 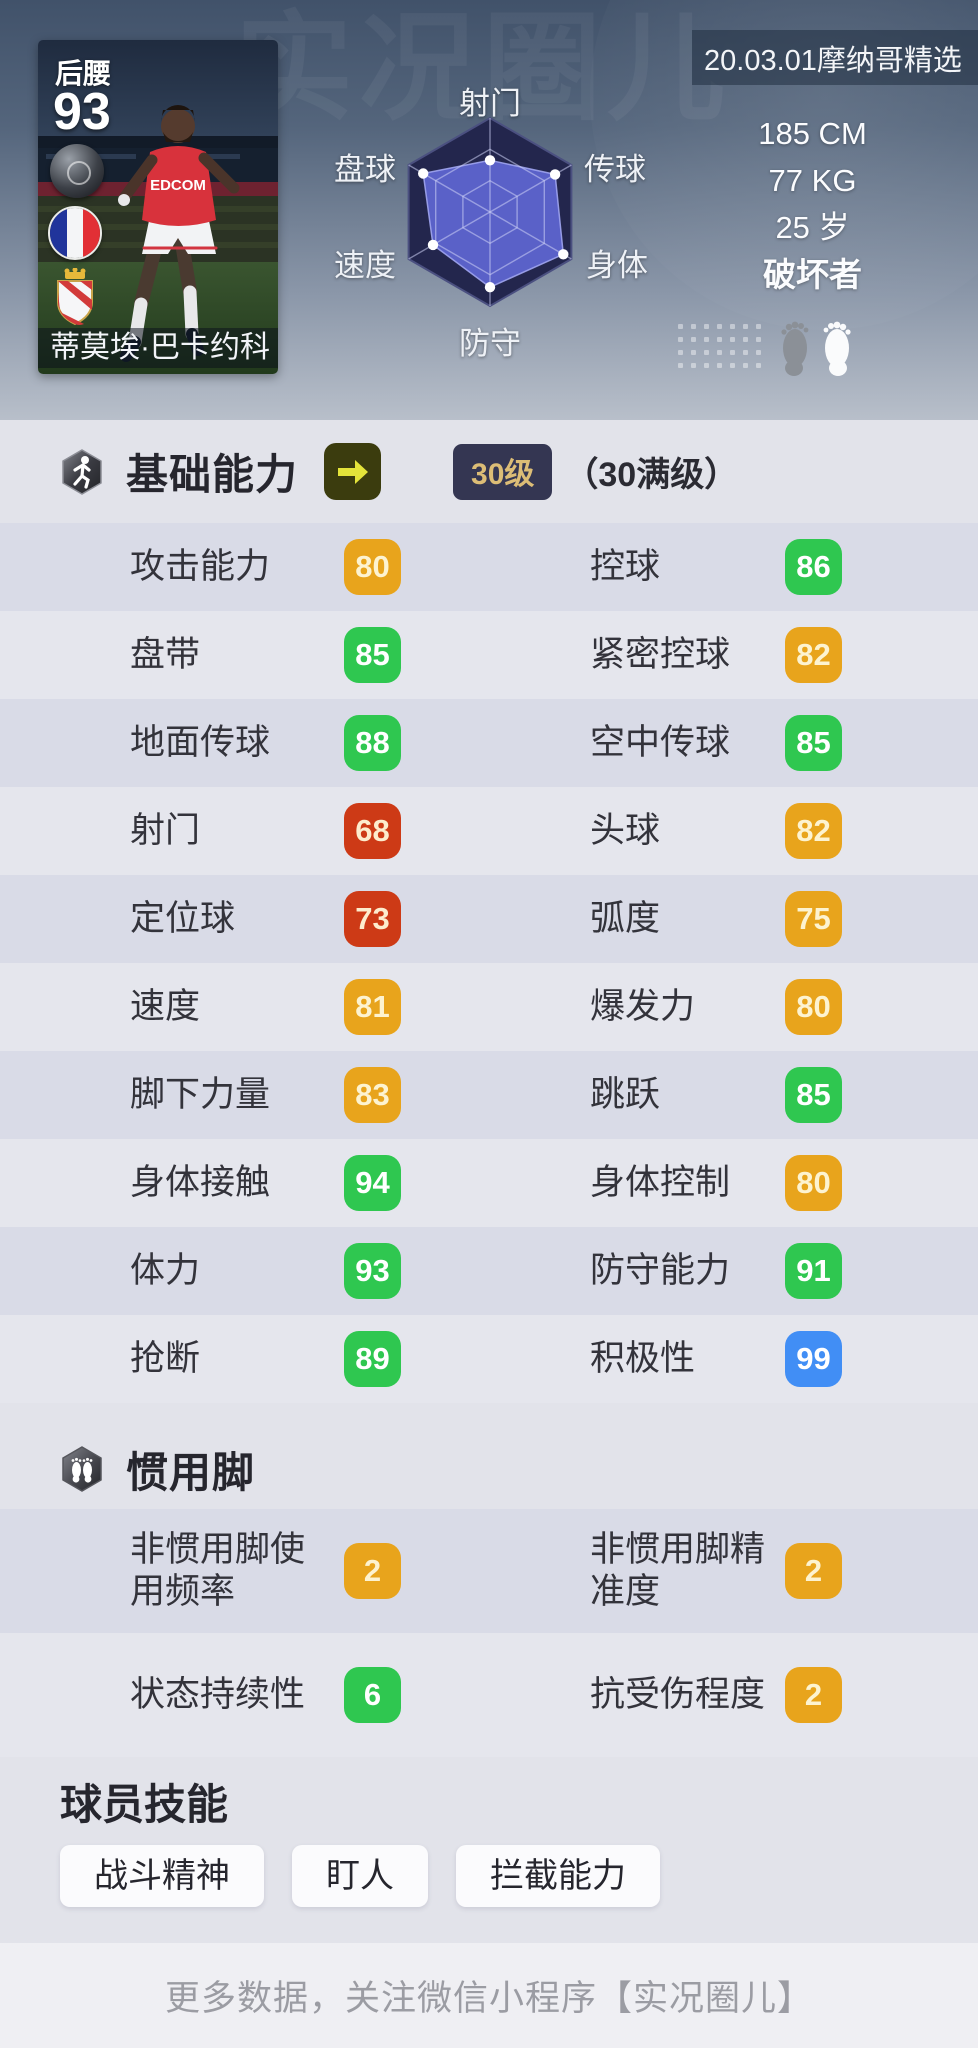 I want to click on stat-label: 抢断, so click(x=165, y=1358).